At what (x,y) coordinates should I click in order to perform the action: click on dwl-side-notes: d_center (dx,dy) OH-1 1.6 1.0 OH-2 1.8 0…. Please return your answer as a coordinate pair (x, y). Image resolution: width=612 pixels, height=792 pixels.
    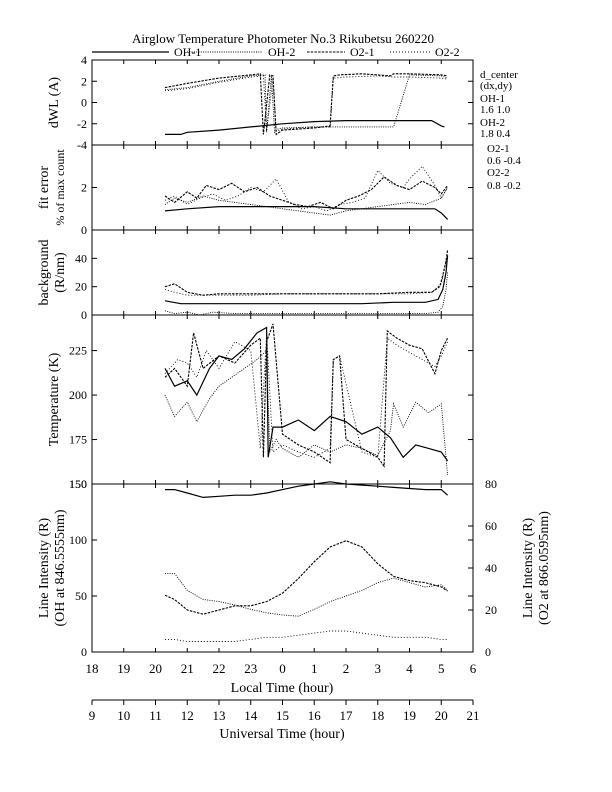
    Looking at the image, I should click on (500, 130).